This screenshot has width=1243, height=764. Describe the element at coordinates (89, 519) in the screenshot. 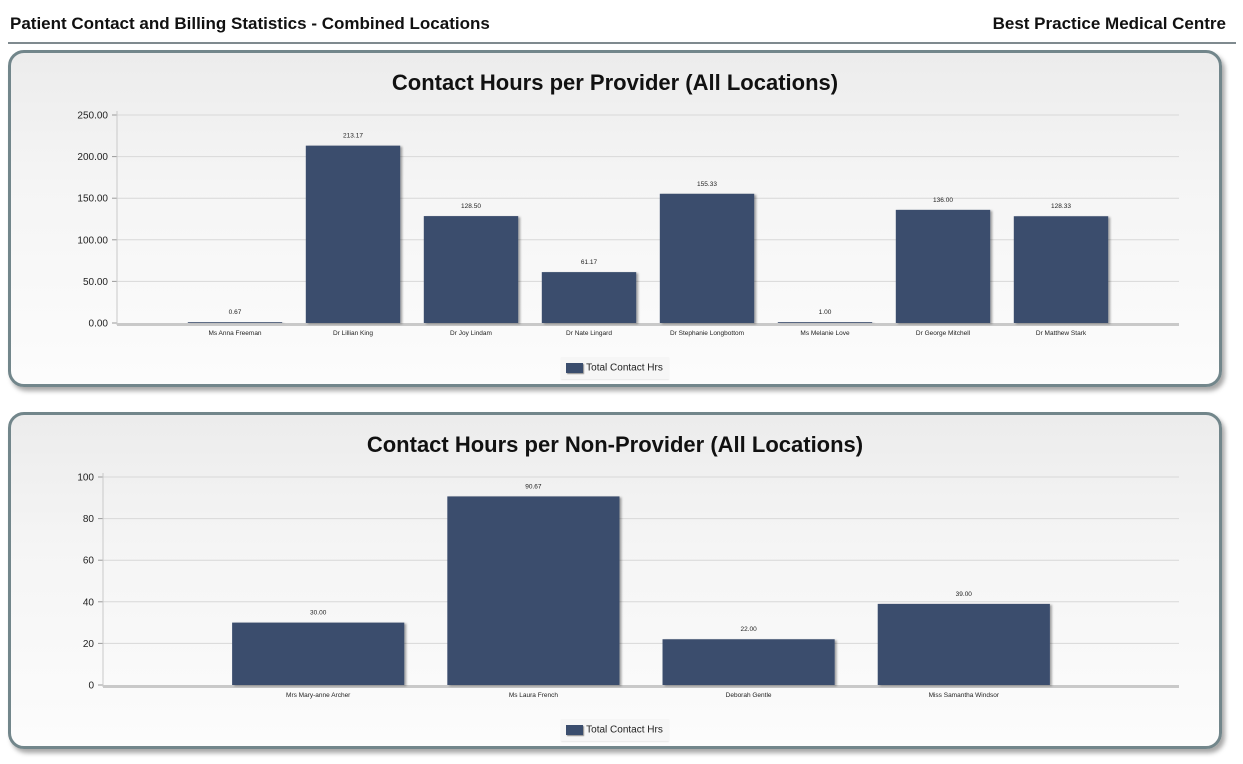

I see `y-tick-label: 80` at that location.